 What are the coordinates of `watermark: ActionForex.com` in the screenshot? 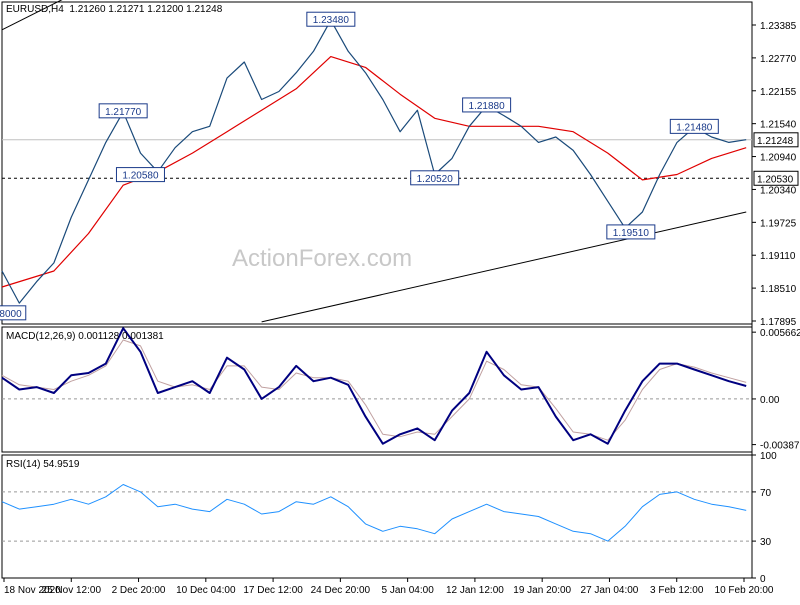 It's located at (322, 258).